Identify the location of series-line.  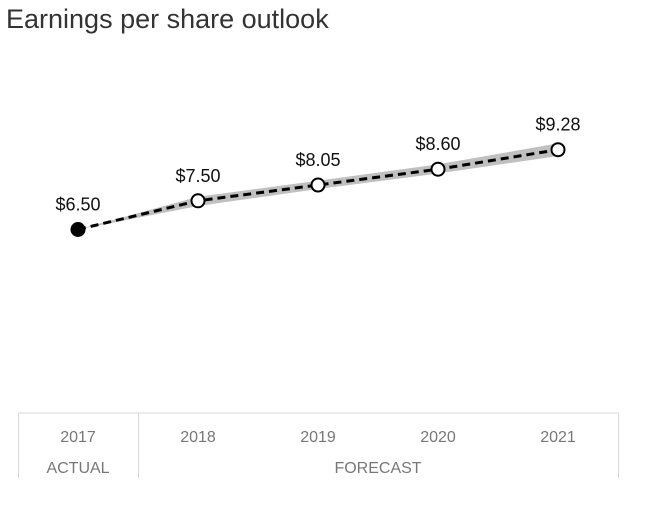
(318, 189).